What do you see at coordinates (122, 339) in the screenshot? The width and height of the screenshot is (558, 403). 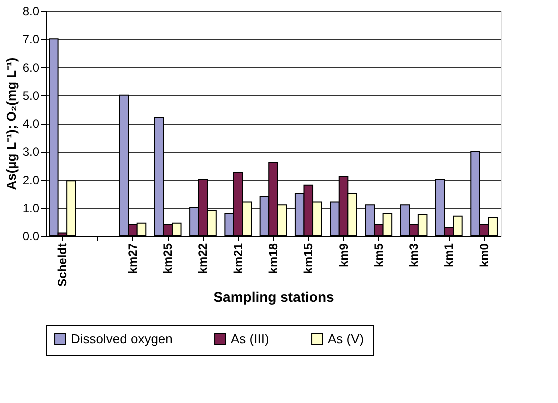 I see `legend-label: Dissolved oxygen` at bounding box center [122, 339].